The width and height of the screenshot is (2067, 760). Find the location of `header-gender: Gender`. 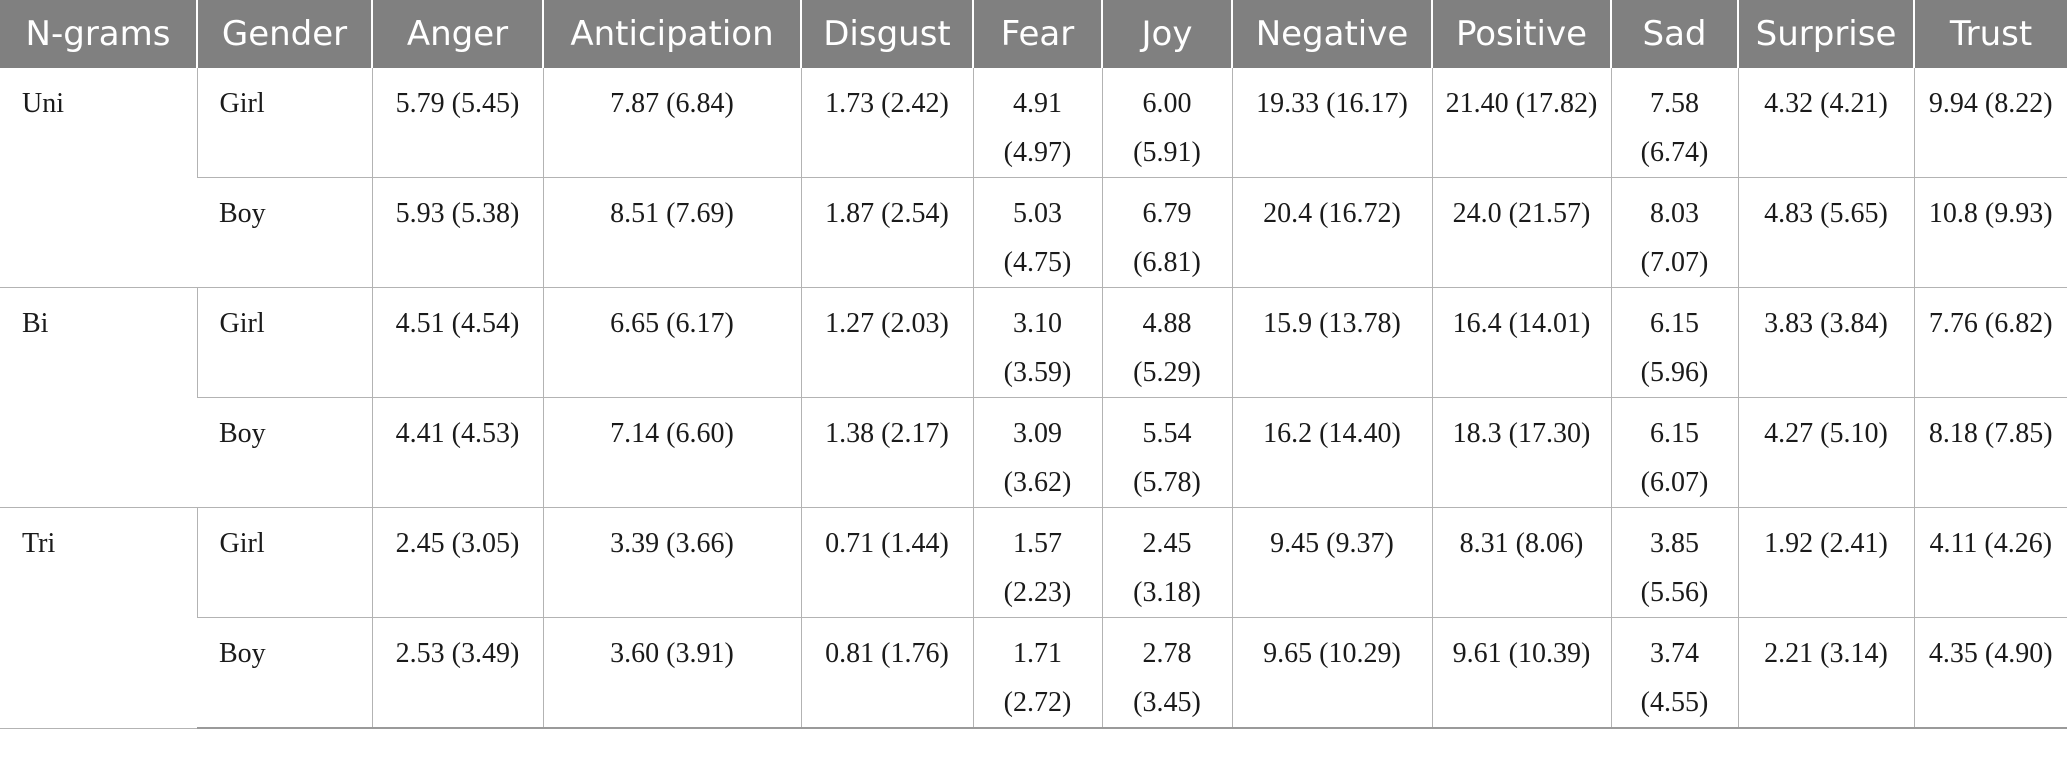

header-gender: Gender is located at coordinates (284, 34).